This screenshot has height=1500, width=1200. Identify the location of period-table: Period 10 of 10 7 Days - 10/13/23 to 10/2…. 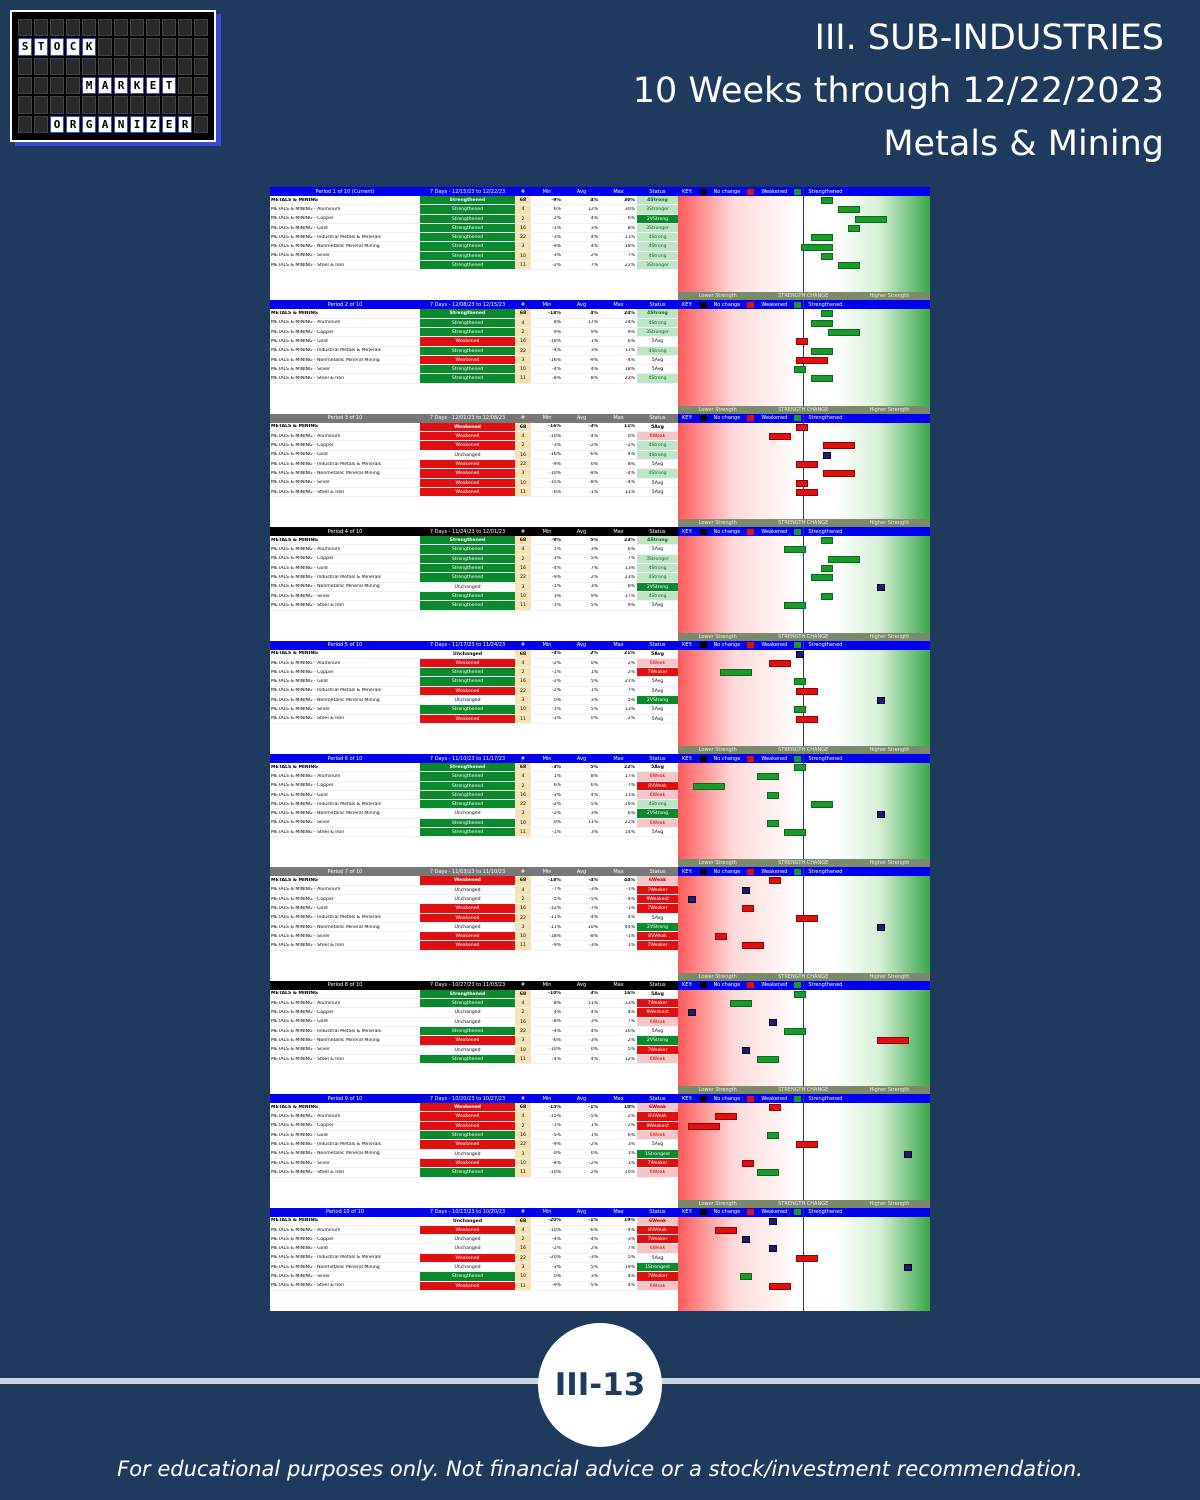
(474, 1259).